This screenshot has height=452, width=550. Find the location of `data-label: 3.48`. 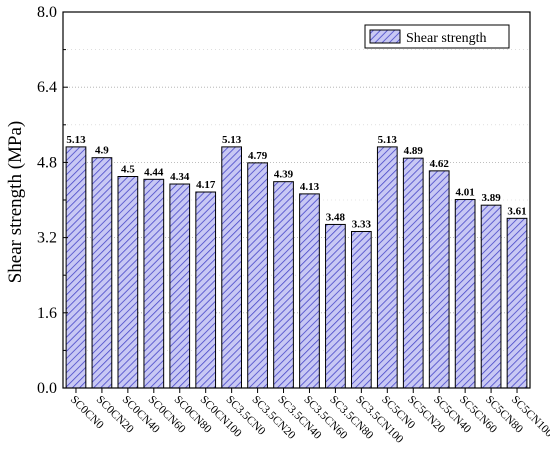

data-label: 3.48 is located at coordinates (336, 217).